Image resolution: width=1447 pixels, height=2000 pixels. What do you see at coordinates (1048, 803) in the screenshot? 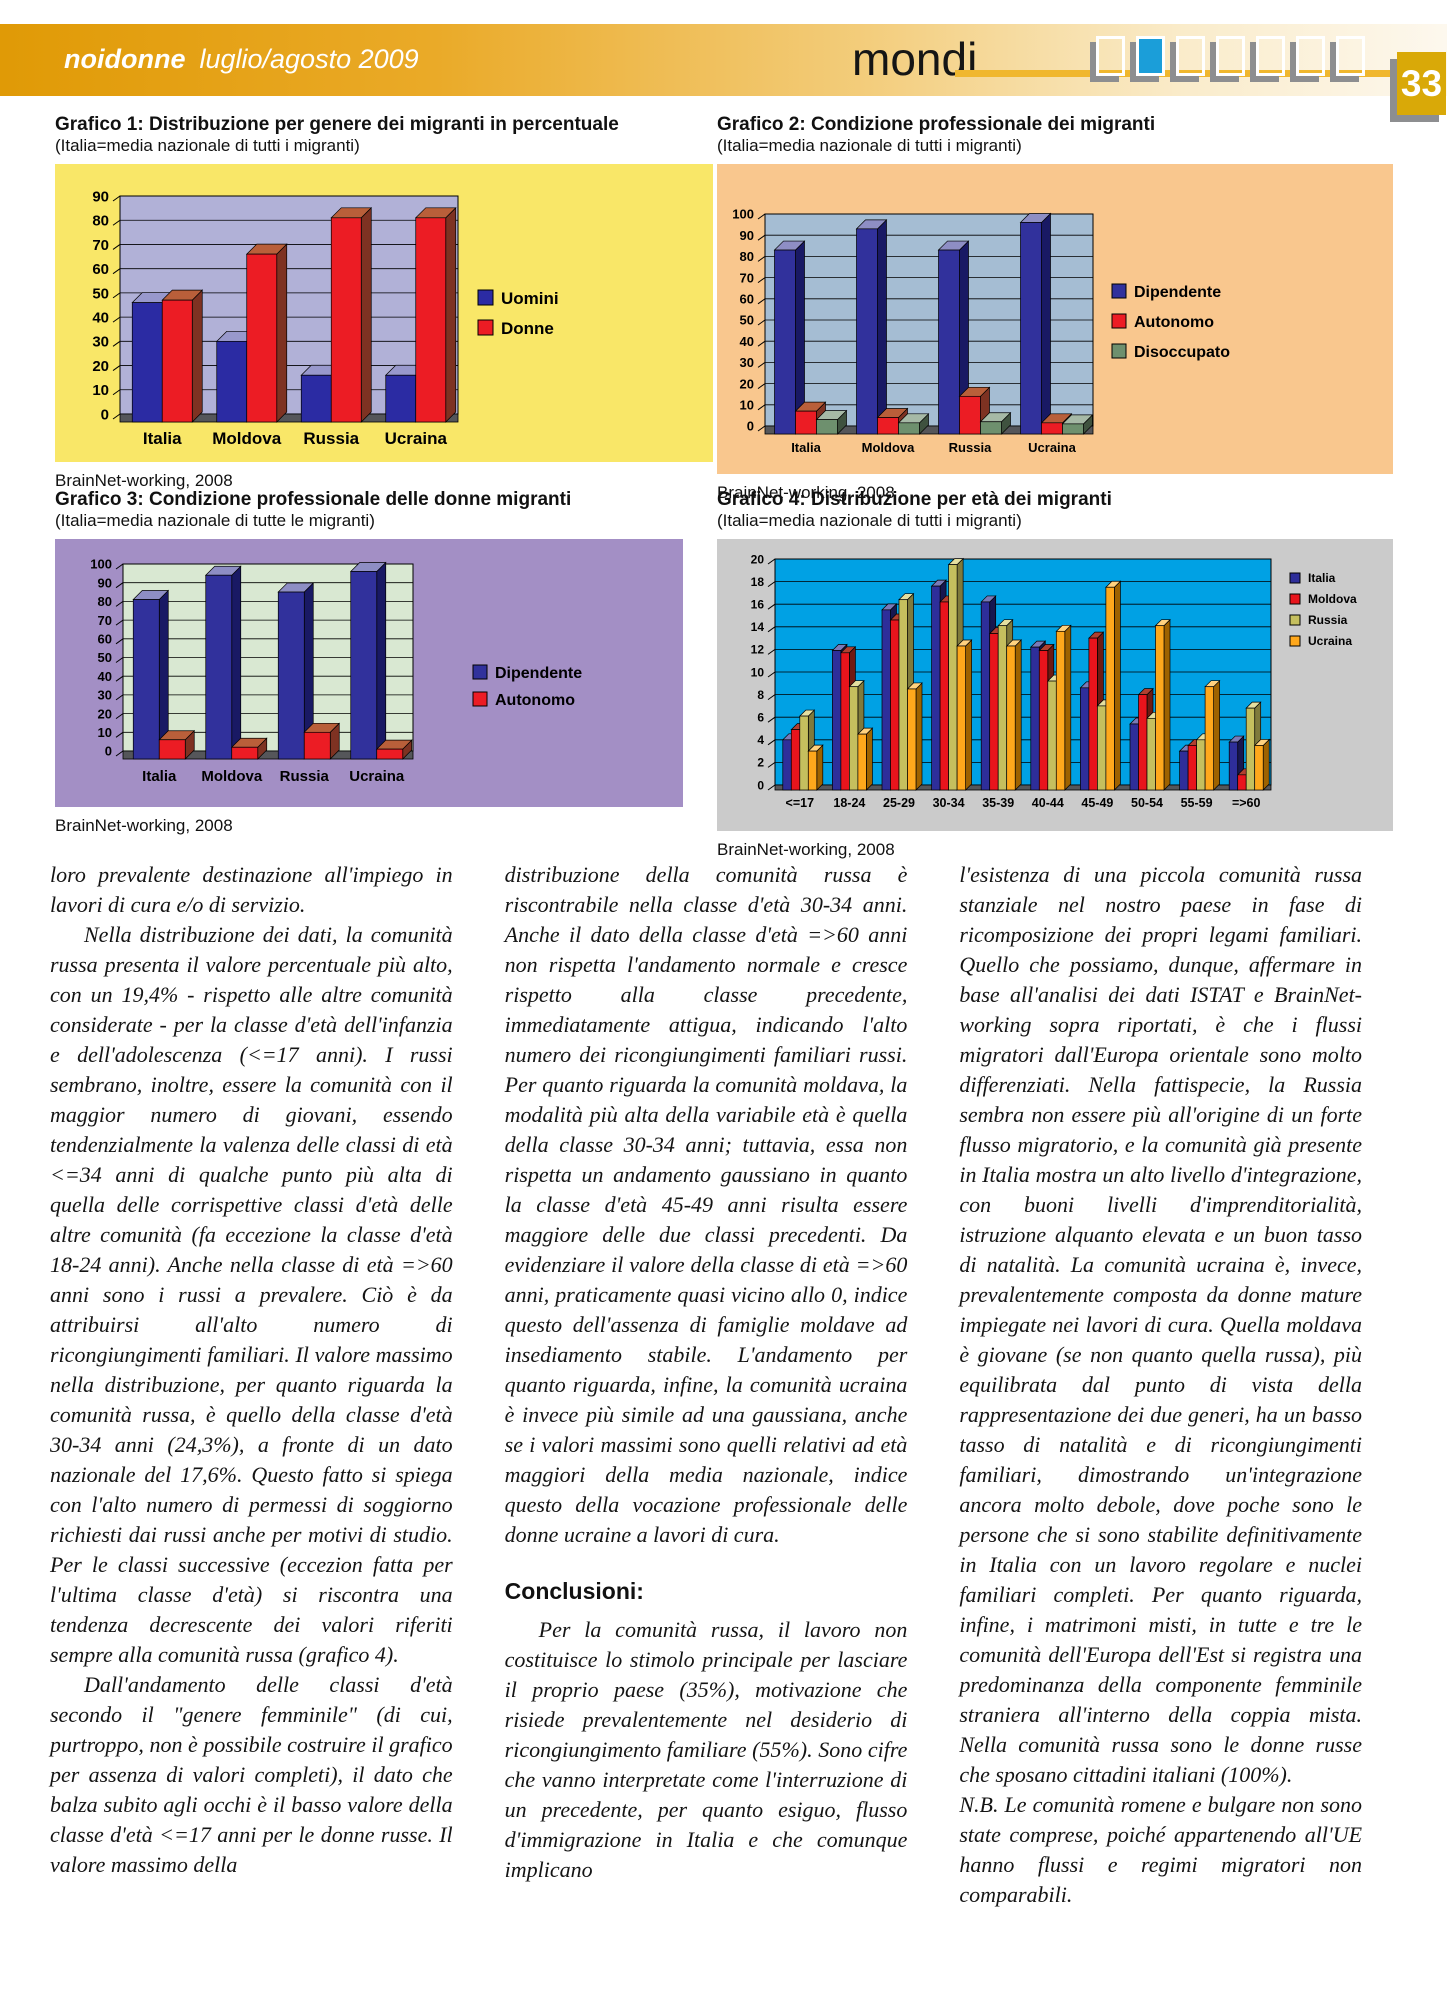
I see `svg-text: 40-44` at bounding box center [1048, 803].